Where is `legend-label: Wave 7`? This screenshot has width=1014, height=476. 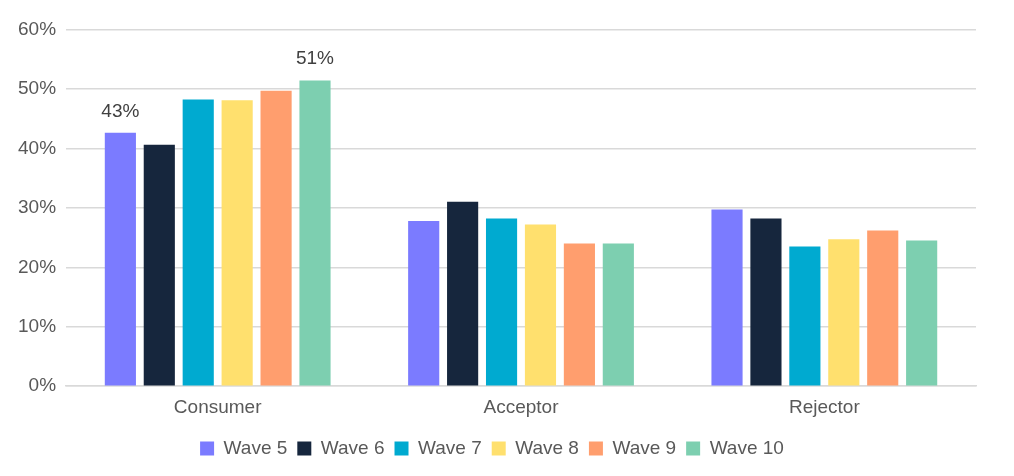
legend-label: Wave 7 is located at coordinates (450, 447).